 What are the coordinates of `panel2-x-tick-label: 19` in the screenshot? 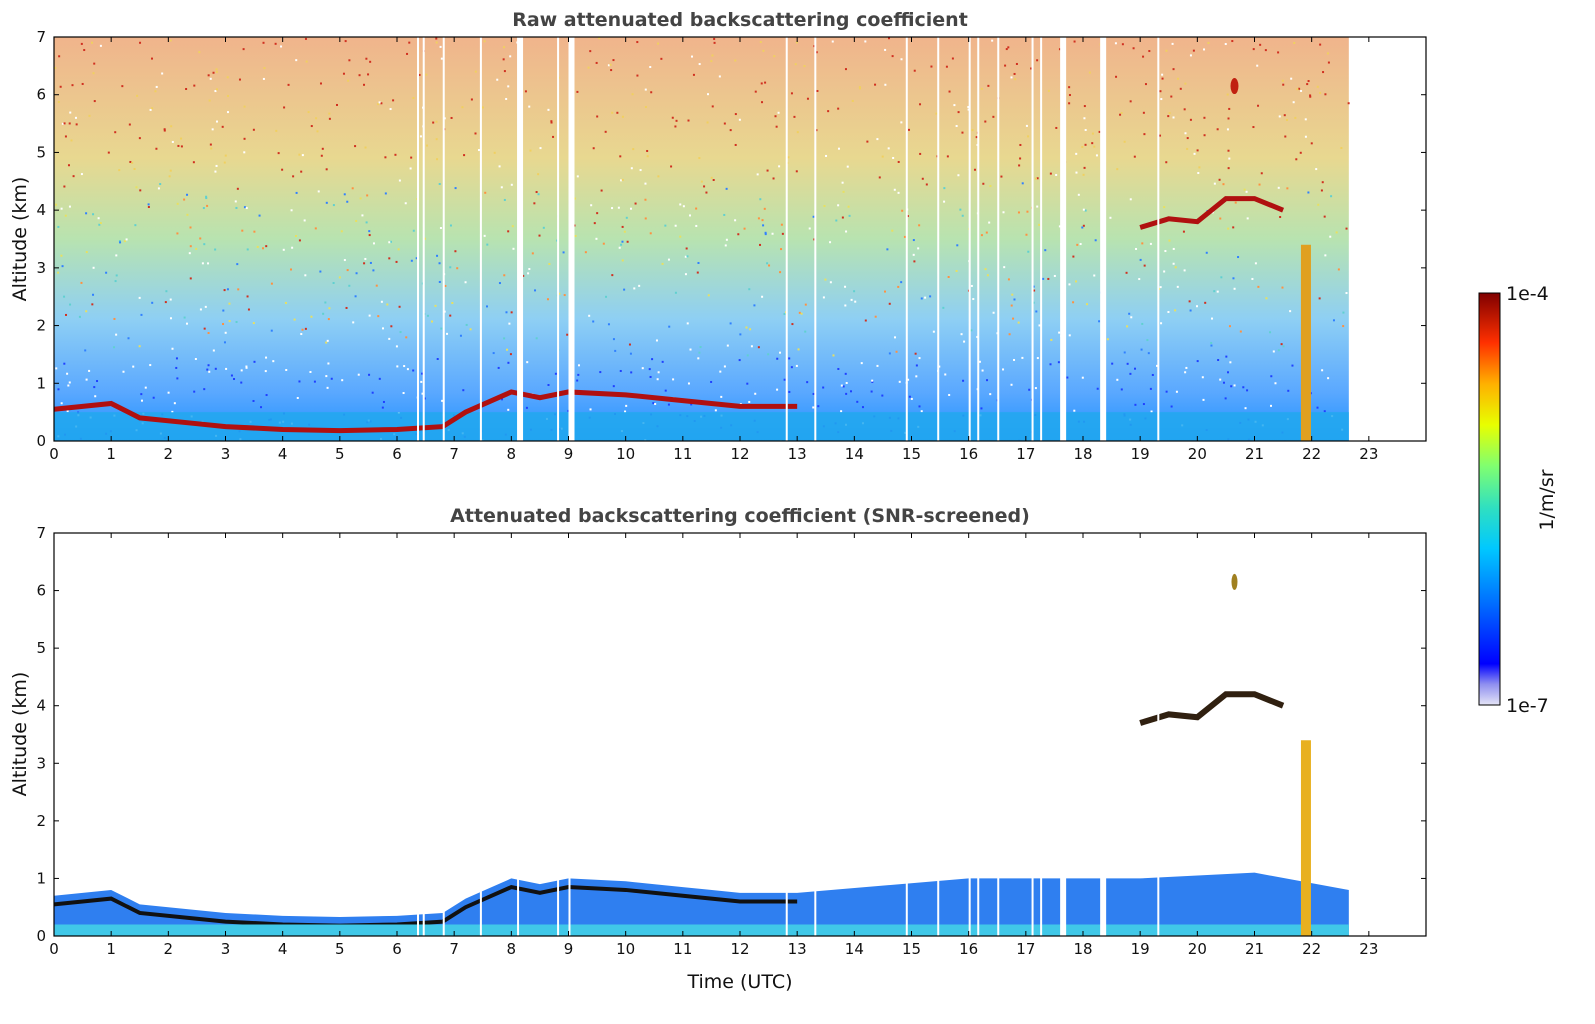 It's located at (1140, 949).